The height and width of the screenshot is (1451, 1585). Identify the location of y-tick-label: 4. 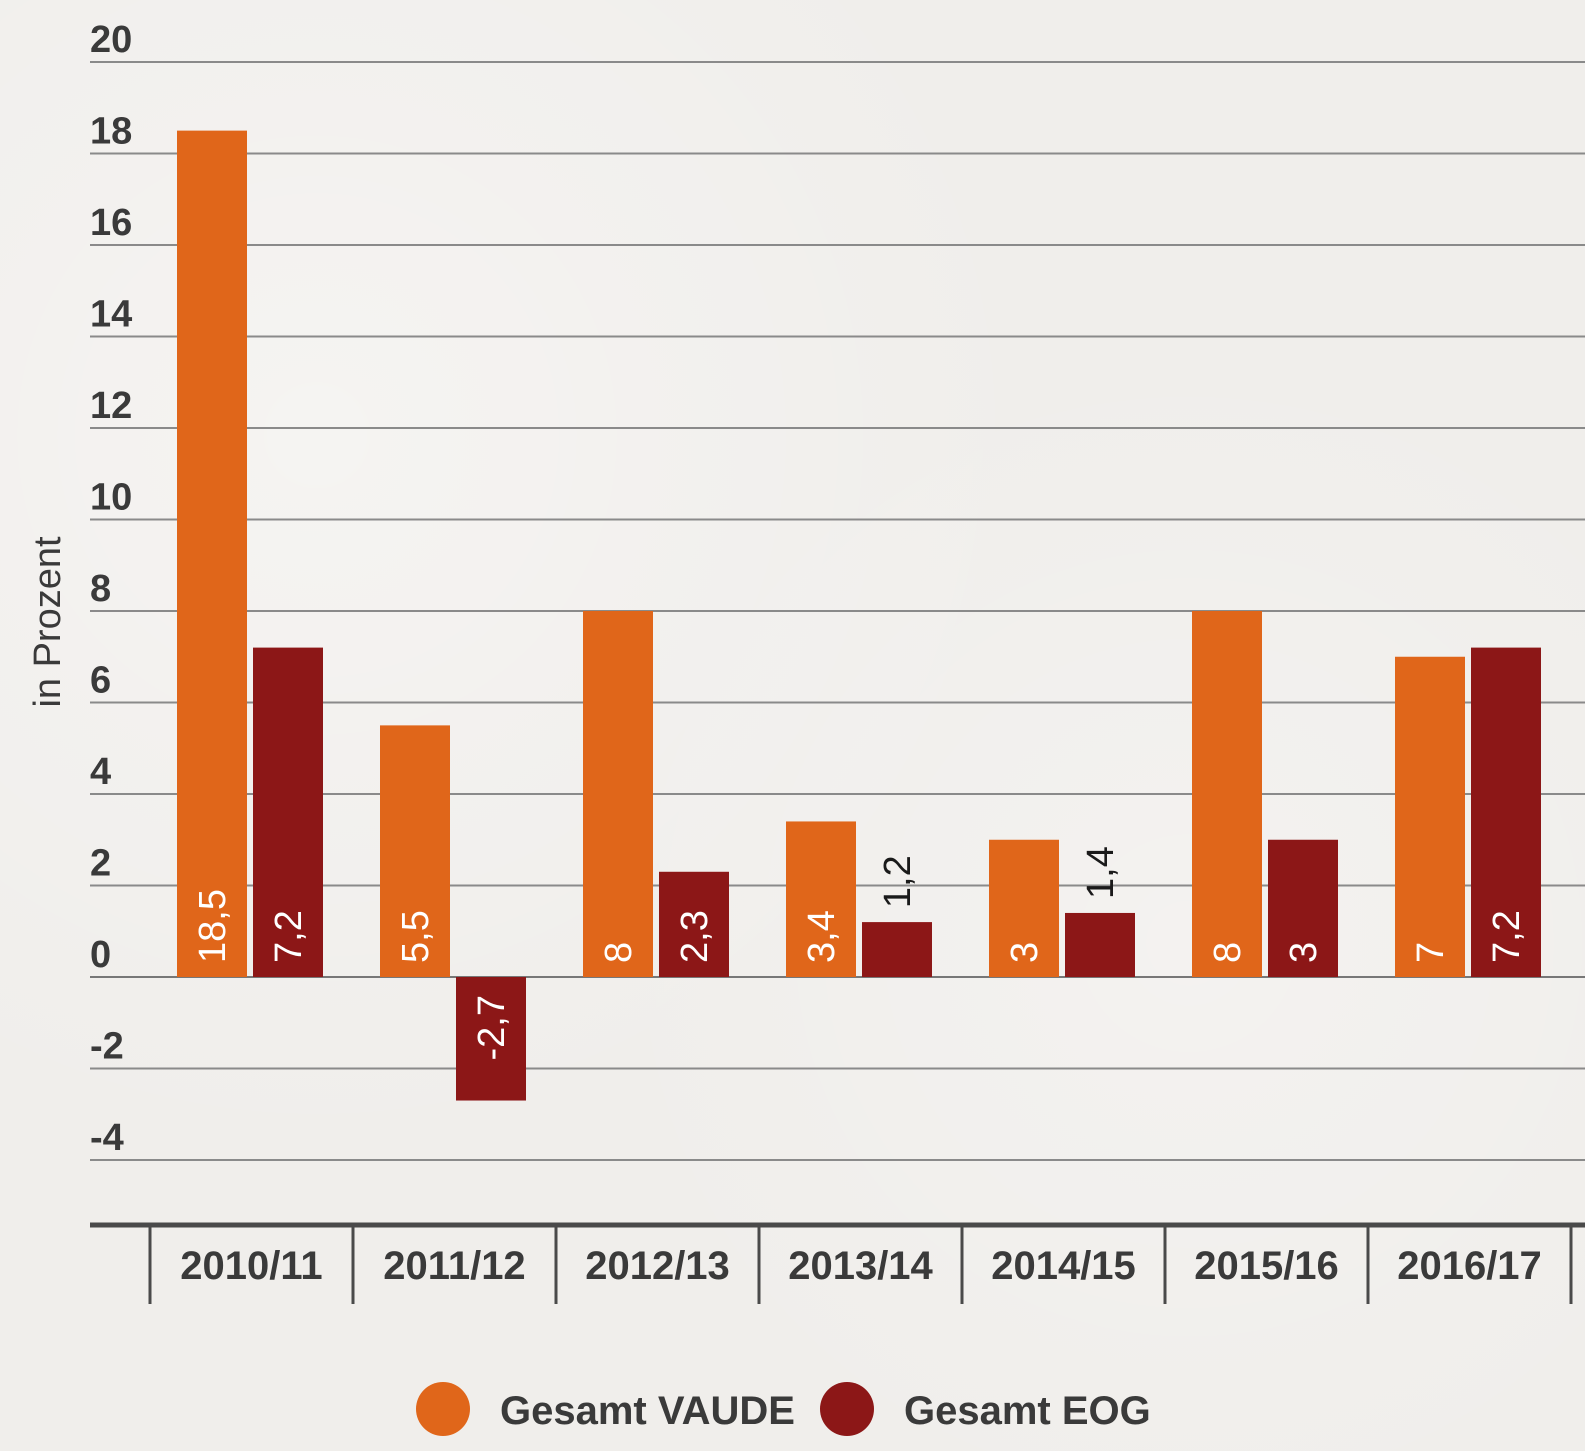
(100, 772).